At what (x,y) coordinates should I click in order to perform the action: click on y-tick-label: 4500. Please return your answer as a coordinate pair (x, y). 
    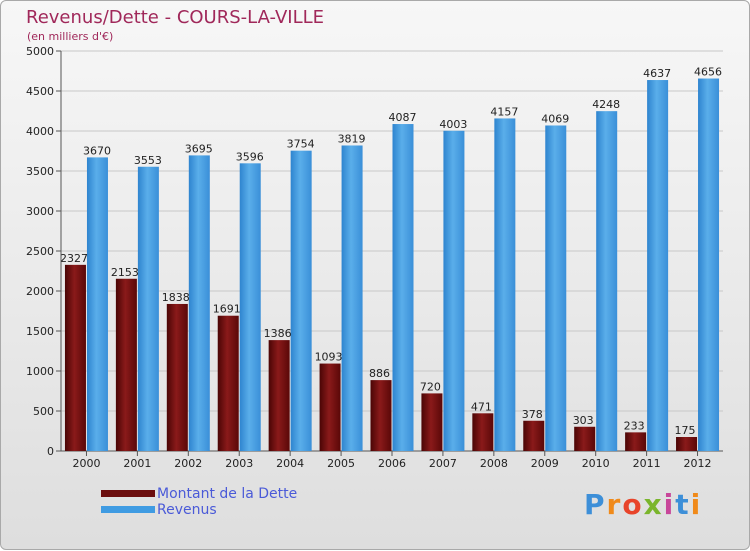
    Looking at the image, I should click on (40, 91).